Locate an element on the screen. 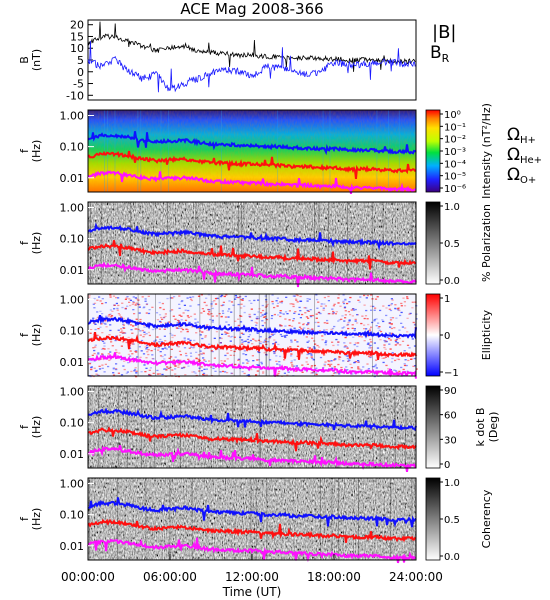  series-b-total-line is located at coordinates (251, 46).